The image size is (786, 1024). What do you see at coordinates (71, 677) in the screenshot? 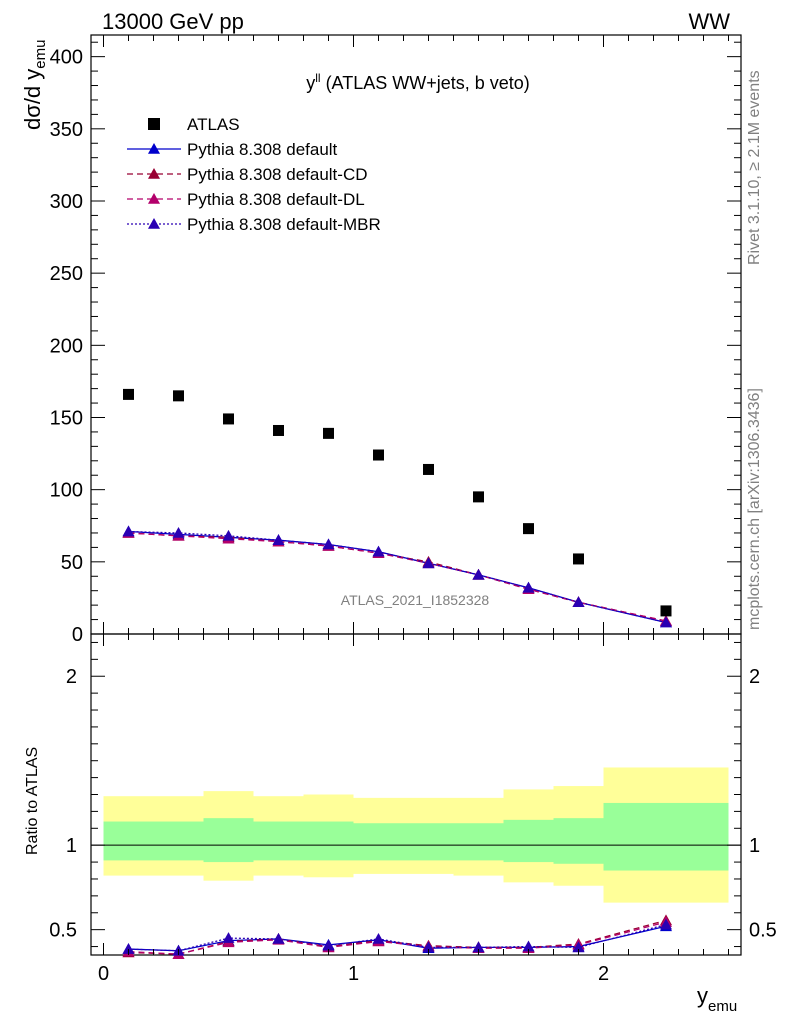
I see `ratio-y-tick-label: 2` at bounding box center [71, 677].